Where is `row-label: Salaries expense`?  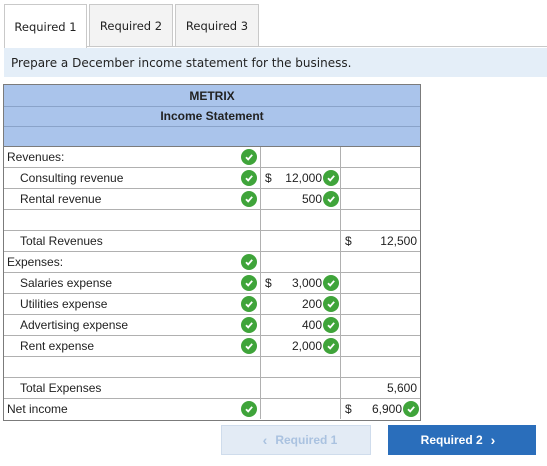 row-label: Salaries expense is located at coordinates (66, 283).